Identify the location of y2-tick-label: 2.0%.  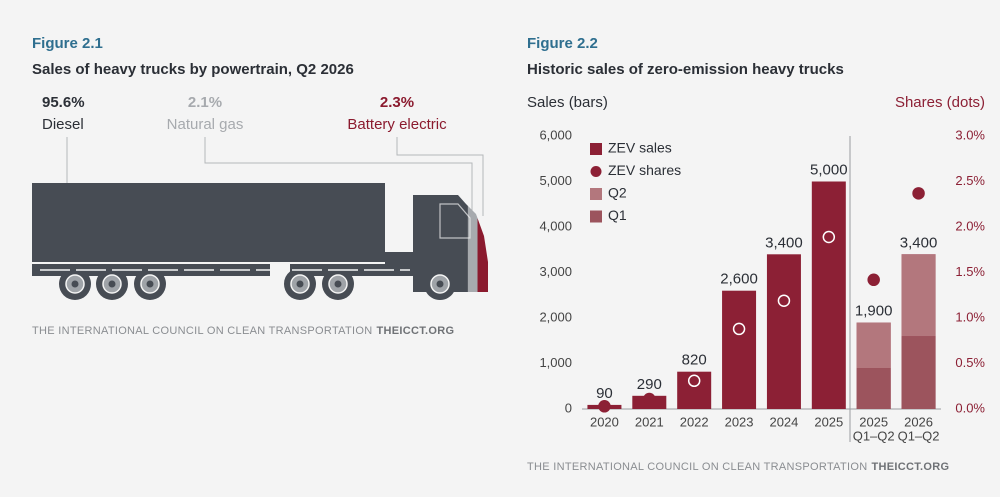
(970, 225).